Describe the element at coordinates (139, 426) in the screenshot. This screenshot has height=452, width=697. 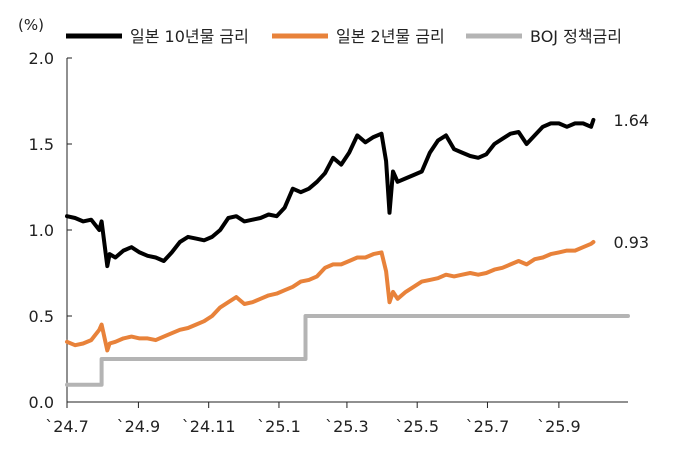
I see `x-tick-label: `24.9` at that location.